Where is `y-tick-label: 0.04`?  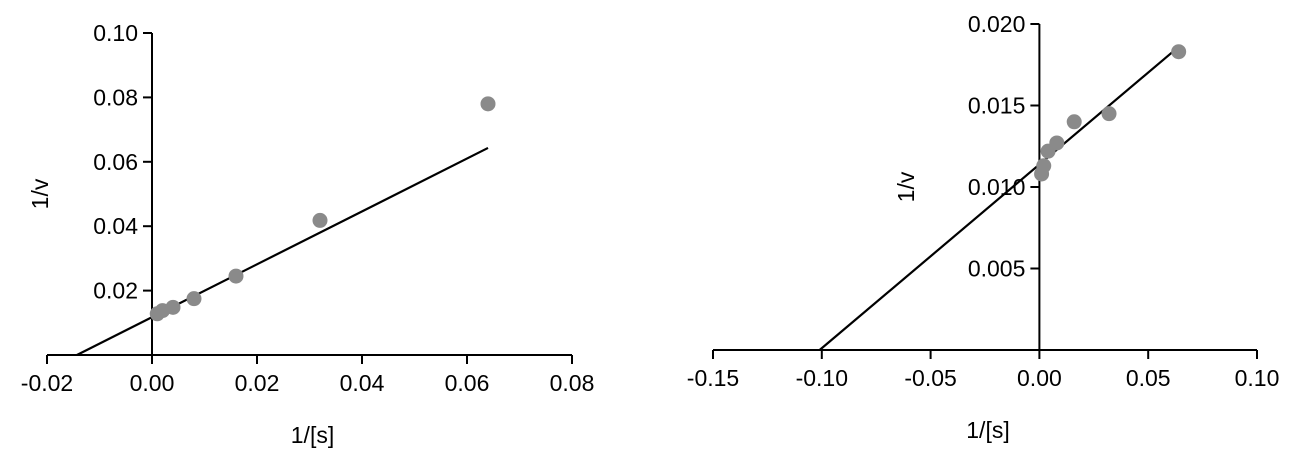
y-tick-label: 0.04 is located at coordinates (115, 226).